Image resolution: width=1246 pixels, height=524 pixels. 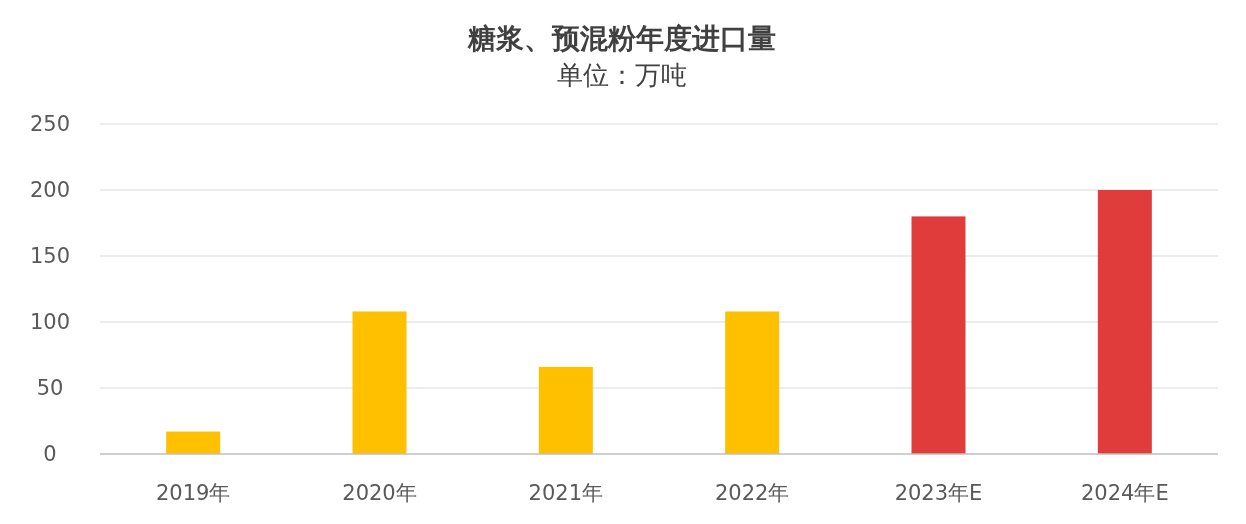 I want to click on chart-title: 糖浆、预混粉年度进口量, so click(x=621, y=38).